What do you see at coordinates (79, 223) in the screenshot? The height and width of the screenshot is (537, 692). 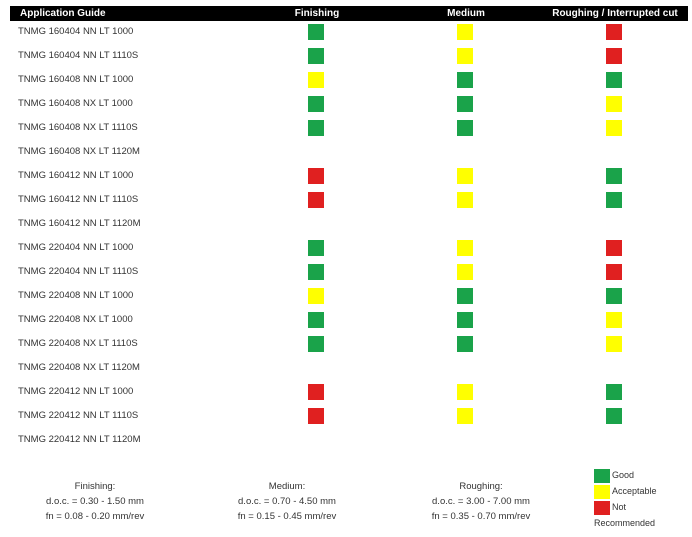 I see `row-label: TNMG 160412 NN LT 1120M` at bounding box center [79, 223].